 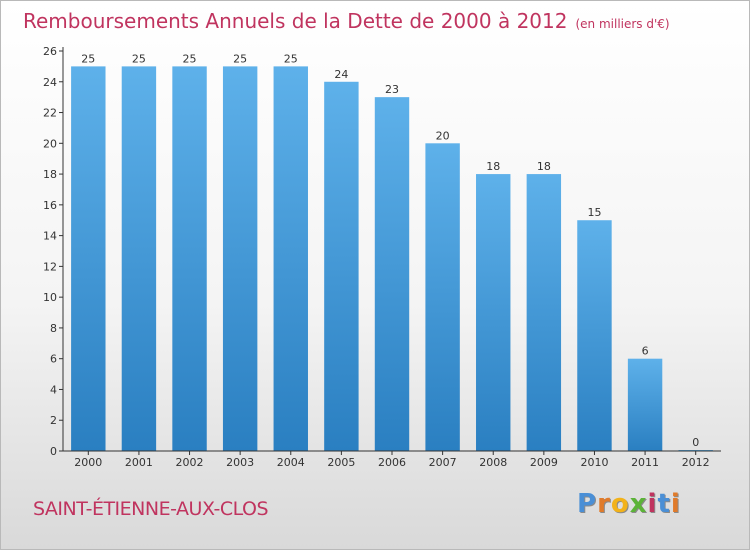 I want to click on bar-2002, so click(x=189, y=258).